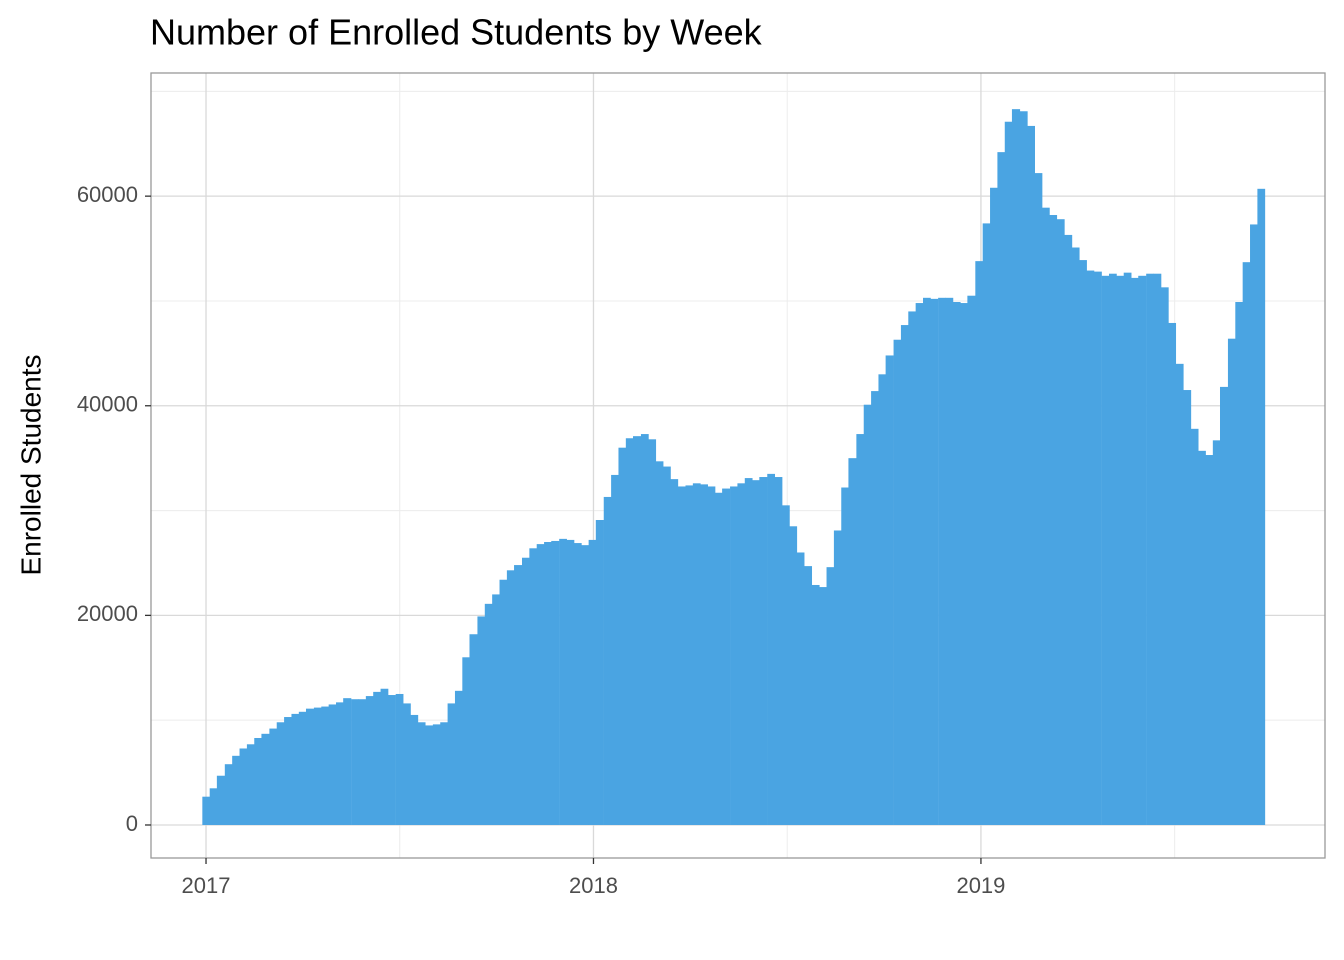 The width and height of the screenshot is (1344, 960). What do you see at coordinates (980, 885) in the screenshot?
I see `x-tick-label: 2019` at bounding box center [980, 885].